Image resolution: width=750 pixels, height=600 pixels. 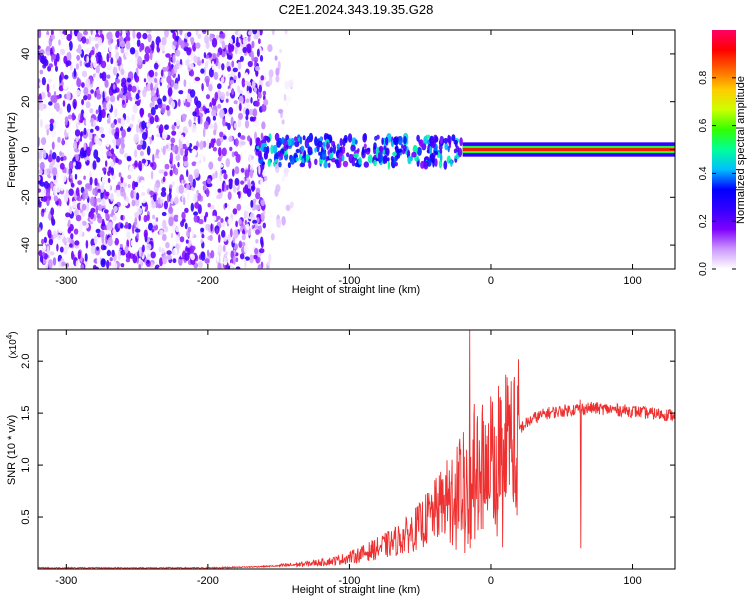 What do you see at coordinates (632, 581) in the screenshot?
I see `x-tick-label: 100` at bounding box center [632, 581].